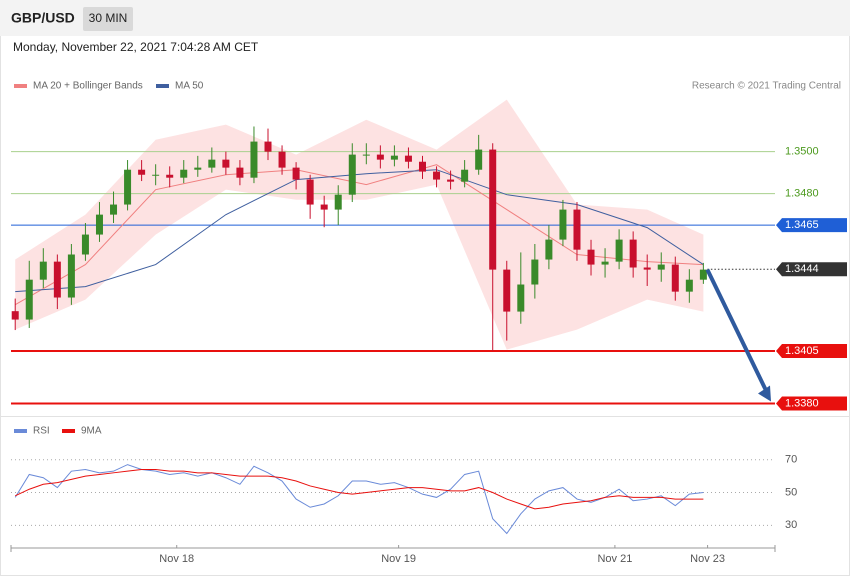  Describe the element at coordinates (737, 331) in the screenshot. I see `forecast-arrow` at that location.